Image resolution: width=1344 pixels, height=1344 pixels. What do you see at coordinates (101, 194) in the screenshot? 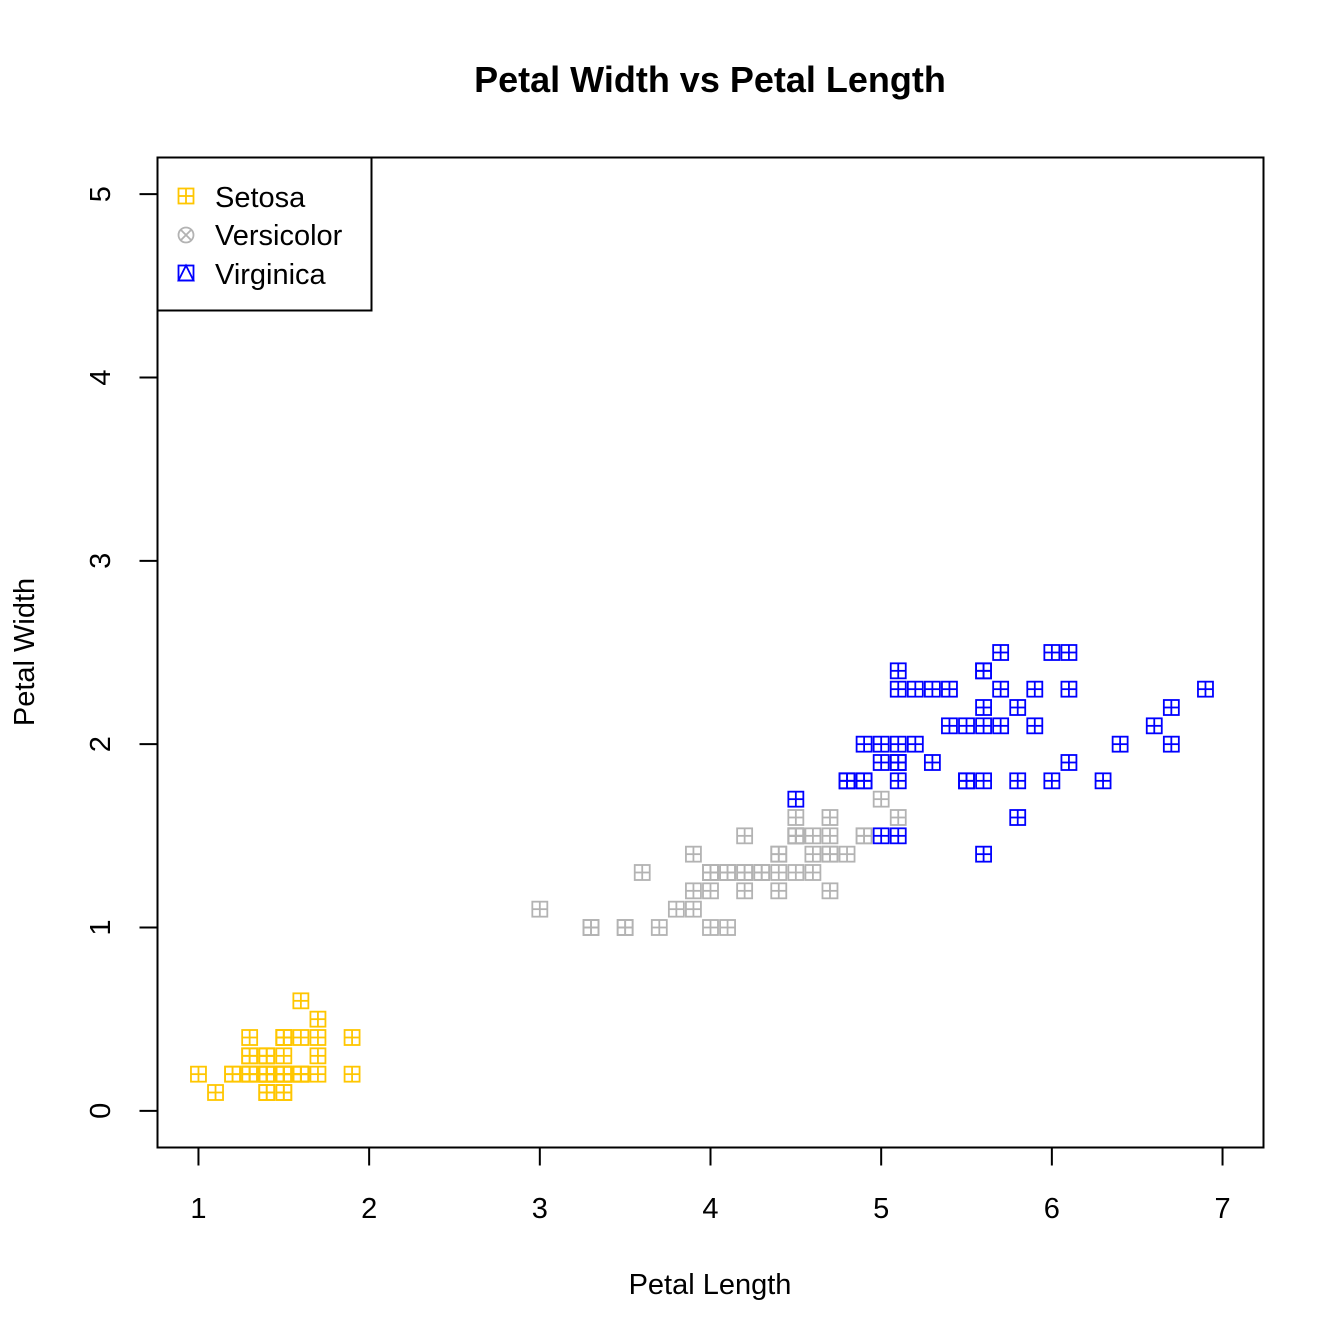
I see `y-tick-label: 5` at bounding box center [101, 194].